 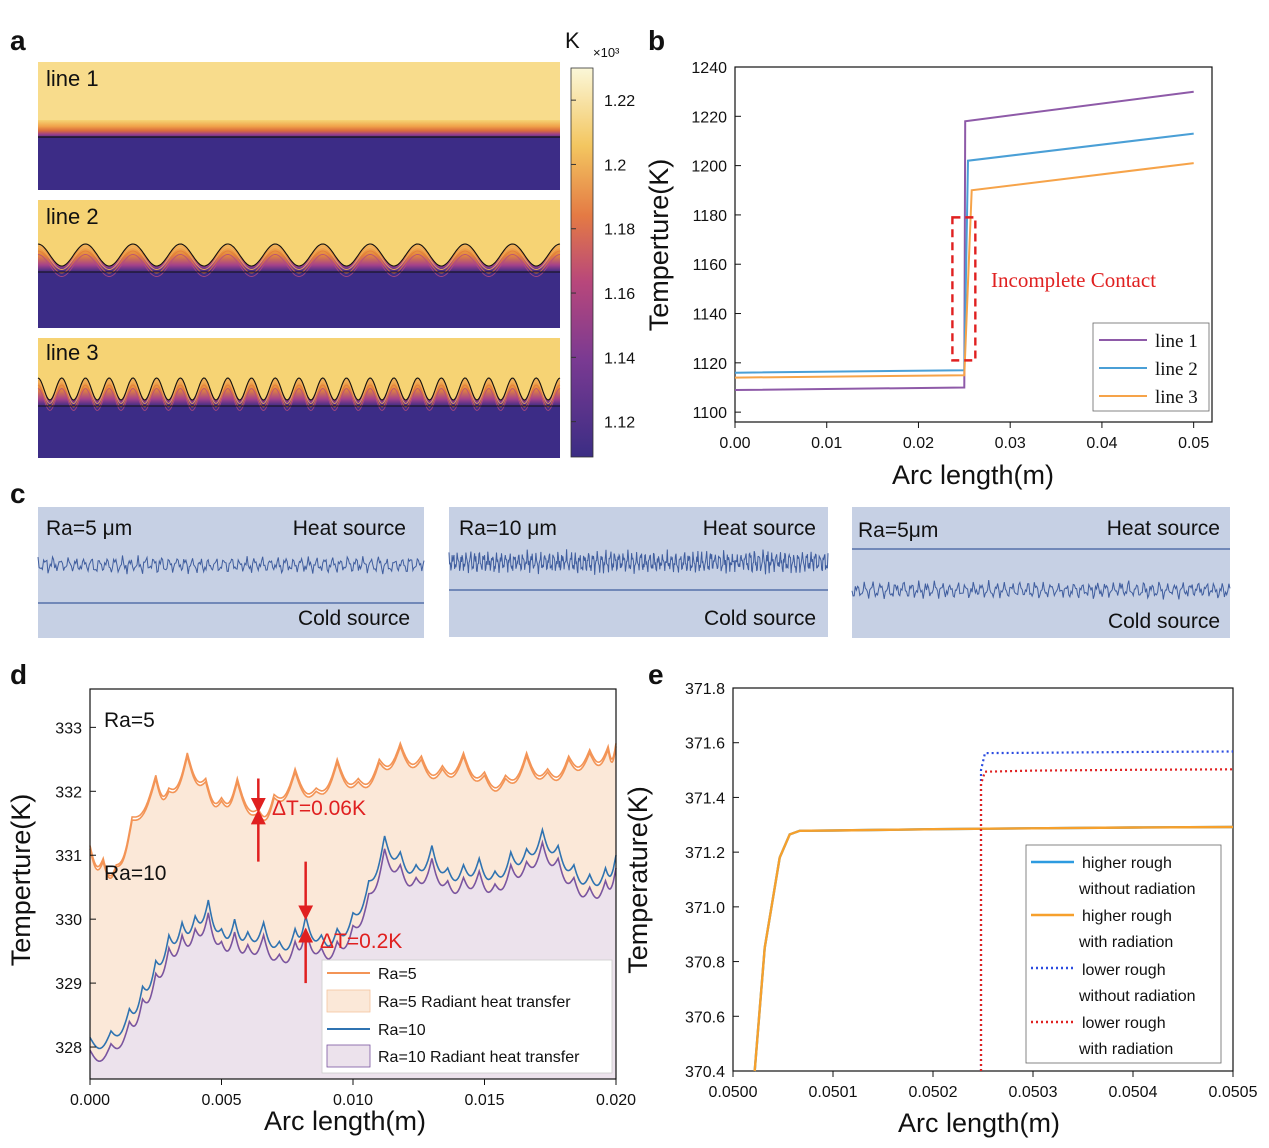 What do you see at coordinates (1041, 572) in the screenshot?
I see `roughness-box-3-background` at bounding box center [1041, 572].